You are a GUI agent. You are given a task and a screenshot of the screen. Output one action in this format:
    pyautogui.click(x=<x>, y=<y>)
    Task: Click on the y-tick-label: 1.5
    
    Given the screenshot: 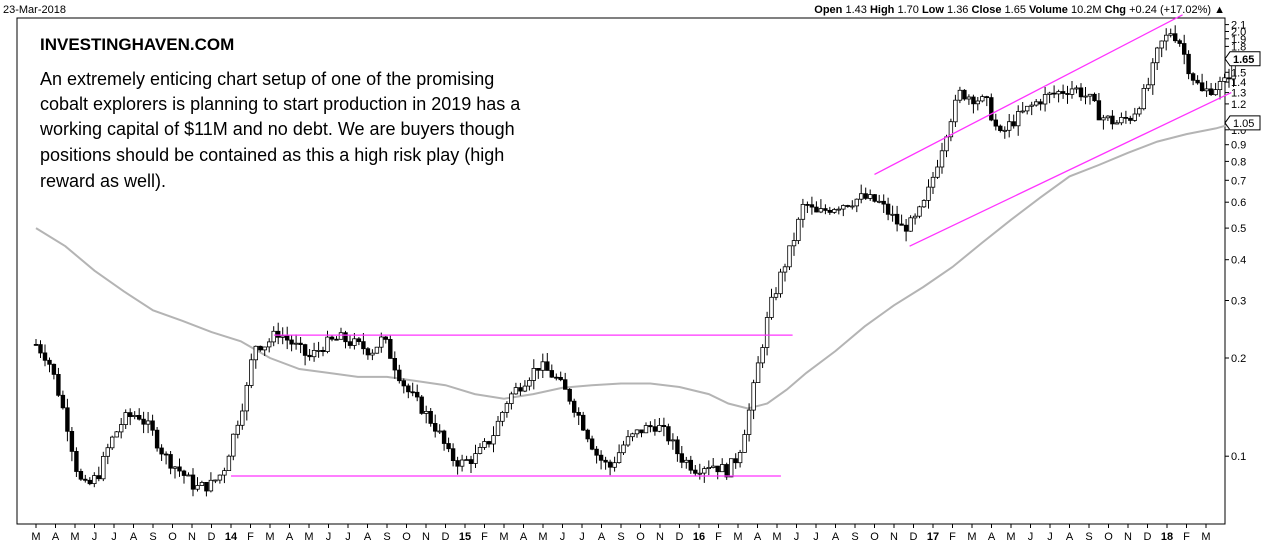 What is the action you would take?
    pyautogui.click(x=1238, y=73)
    